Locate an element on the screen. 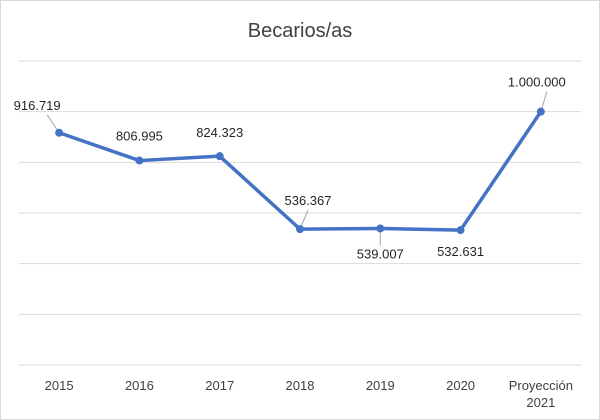  data-label: 532.631 is located at coordinates (460, 251).